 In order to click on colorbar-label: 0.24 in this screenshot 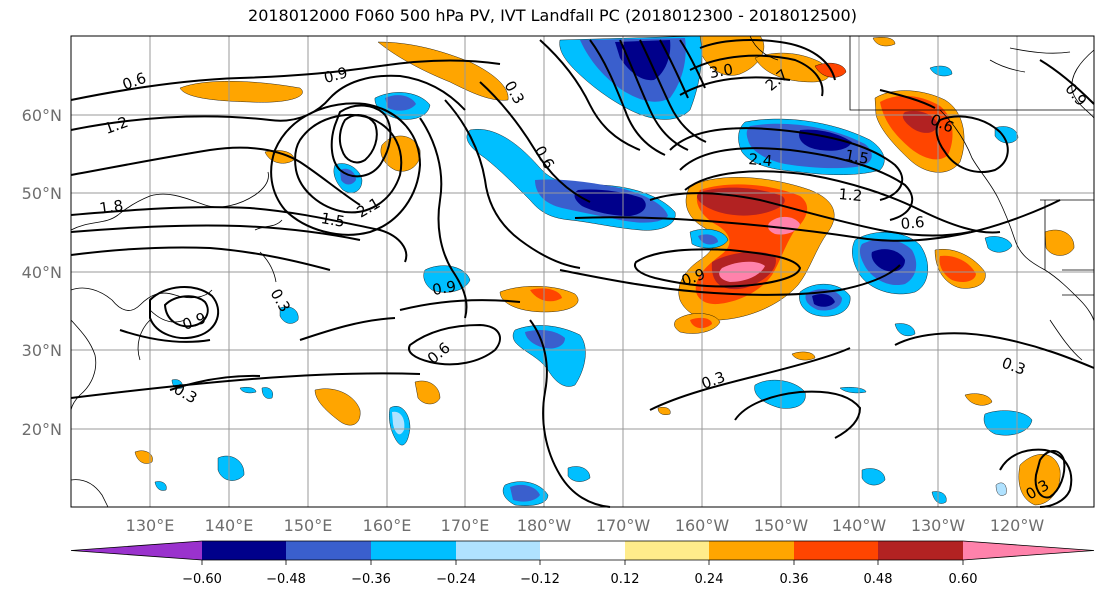, I will do `click(709, 579)`.